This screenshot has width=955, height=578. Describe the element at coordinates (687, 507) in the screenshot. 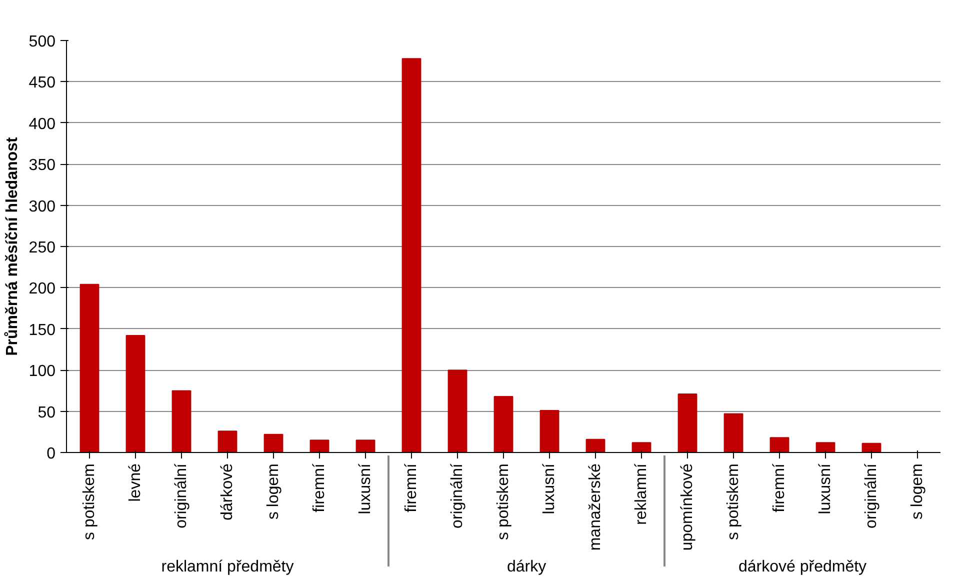

I see `category-label: upomínkové` at that location.